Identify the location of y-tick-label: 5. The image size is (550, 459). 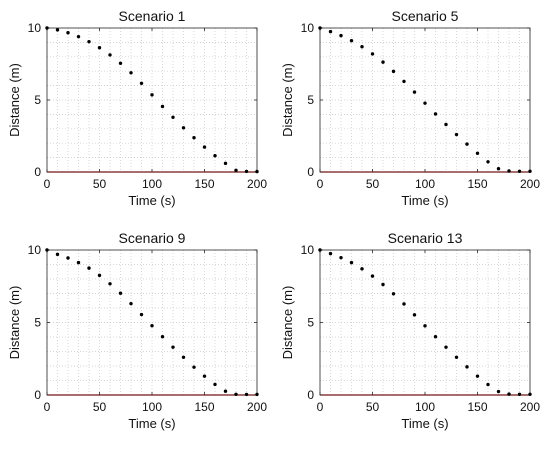
(310, 323).